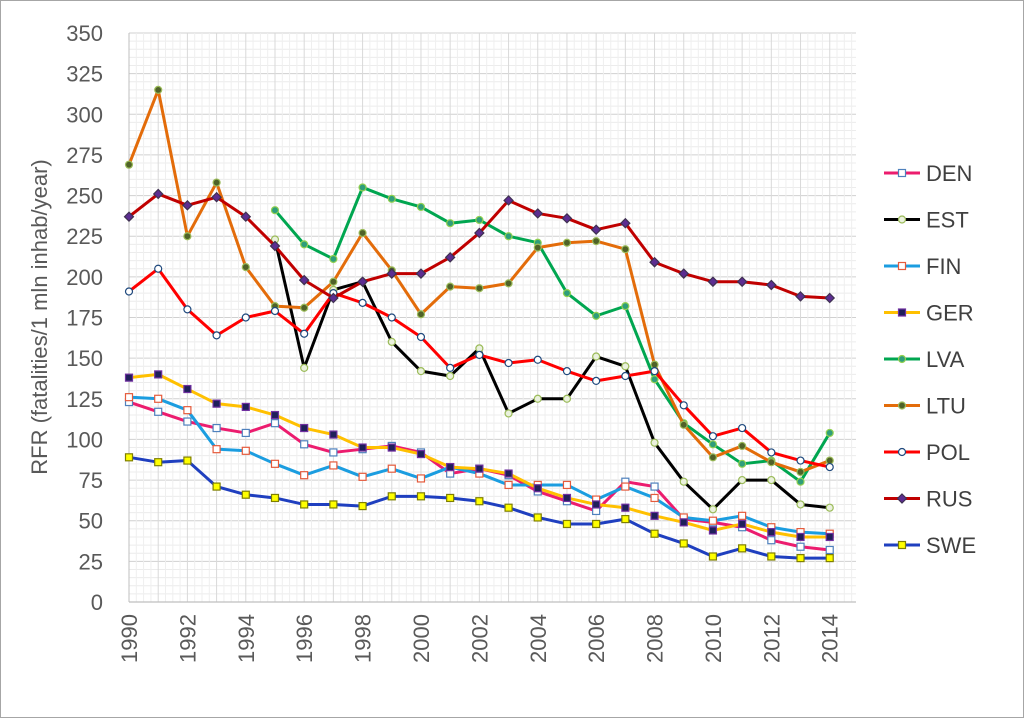  I want to click on y-tick-label: 350, so click(84, 33).